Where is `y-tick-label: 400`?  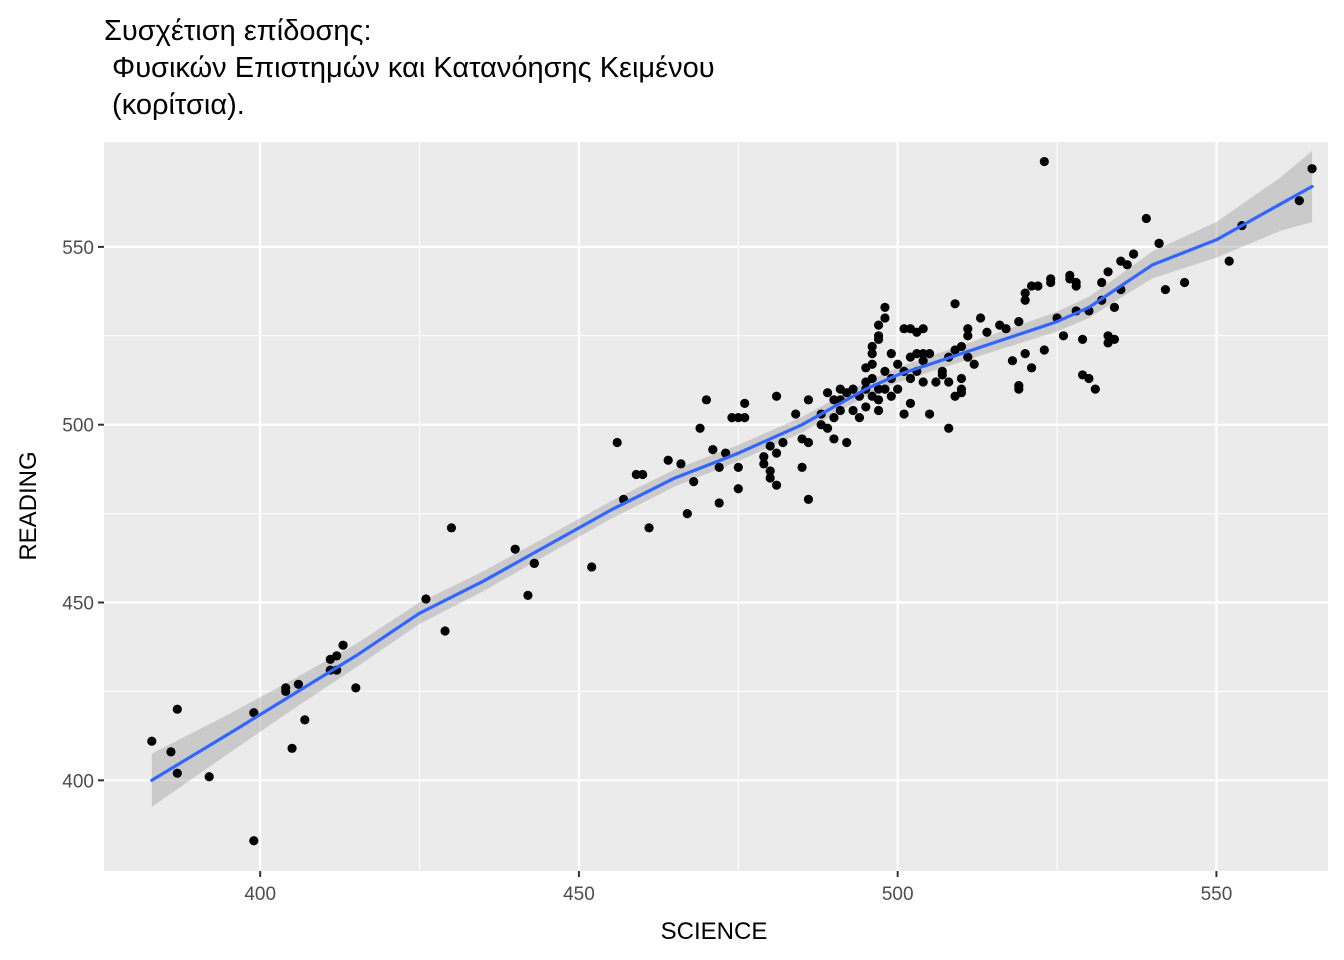 y-tick-label: 400 is located at coordinates (78, 781).